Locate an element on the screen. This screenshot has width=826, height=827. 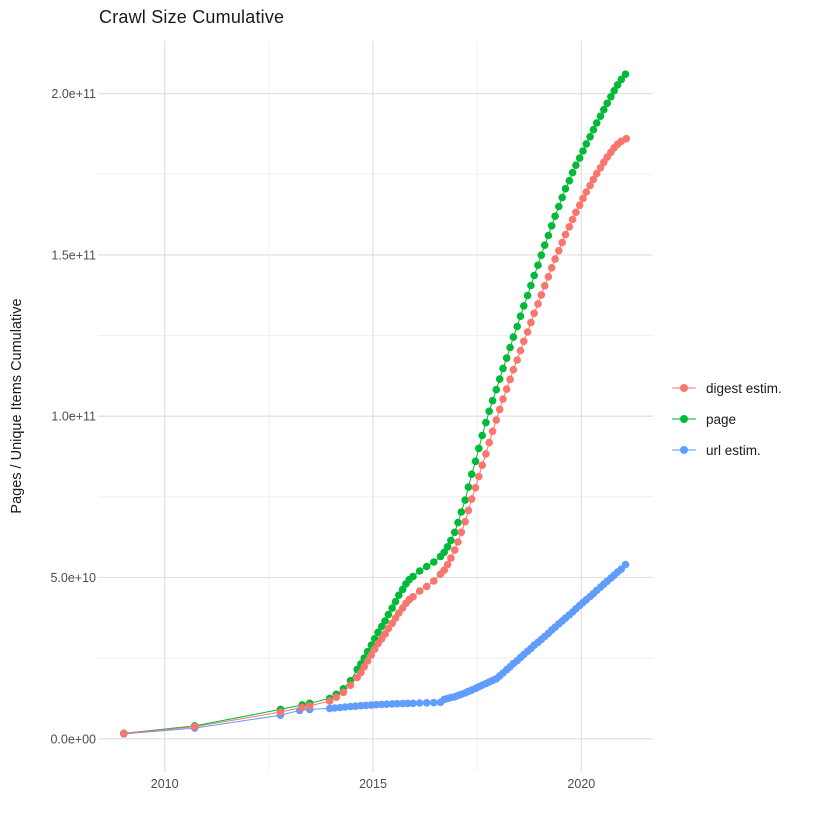
y-tick-label: 1.5e+11 is located at coordinates (73, 255).